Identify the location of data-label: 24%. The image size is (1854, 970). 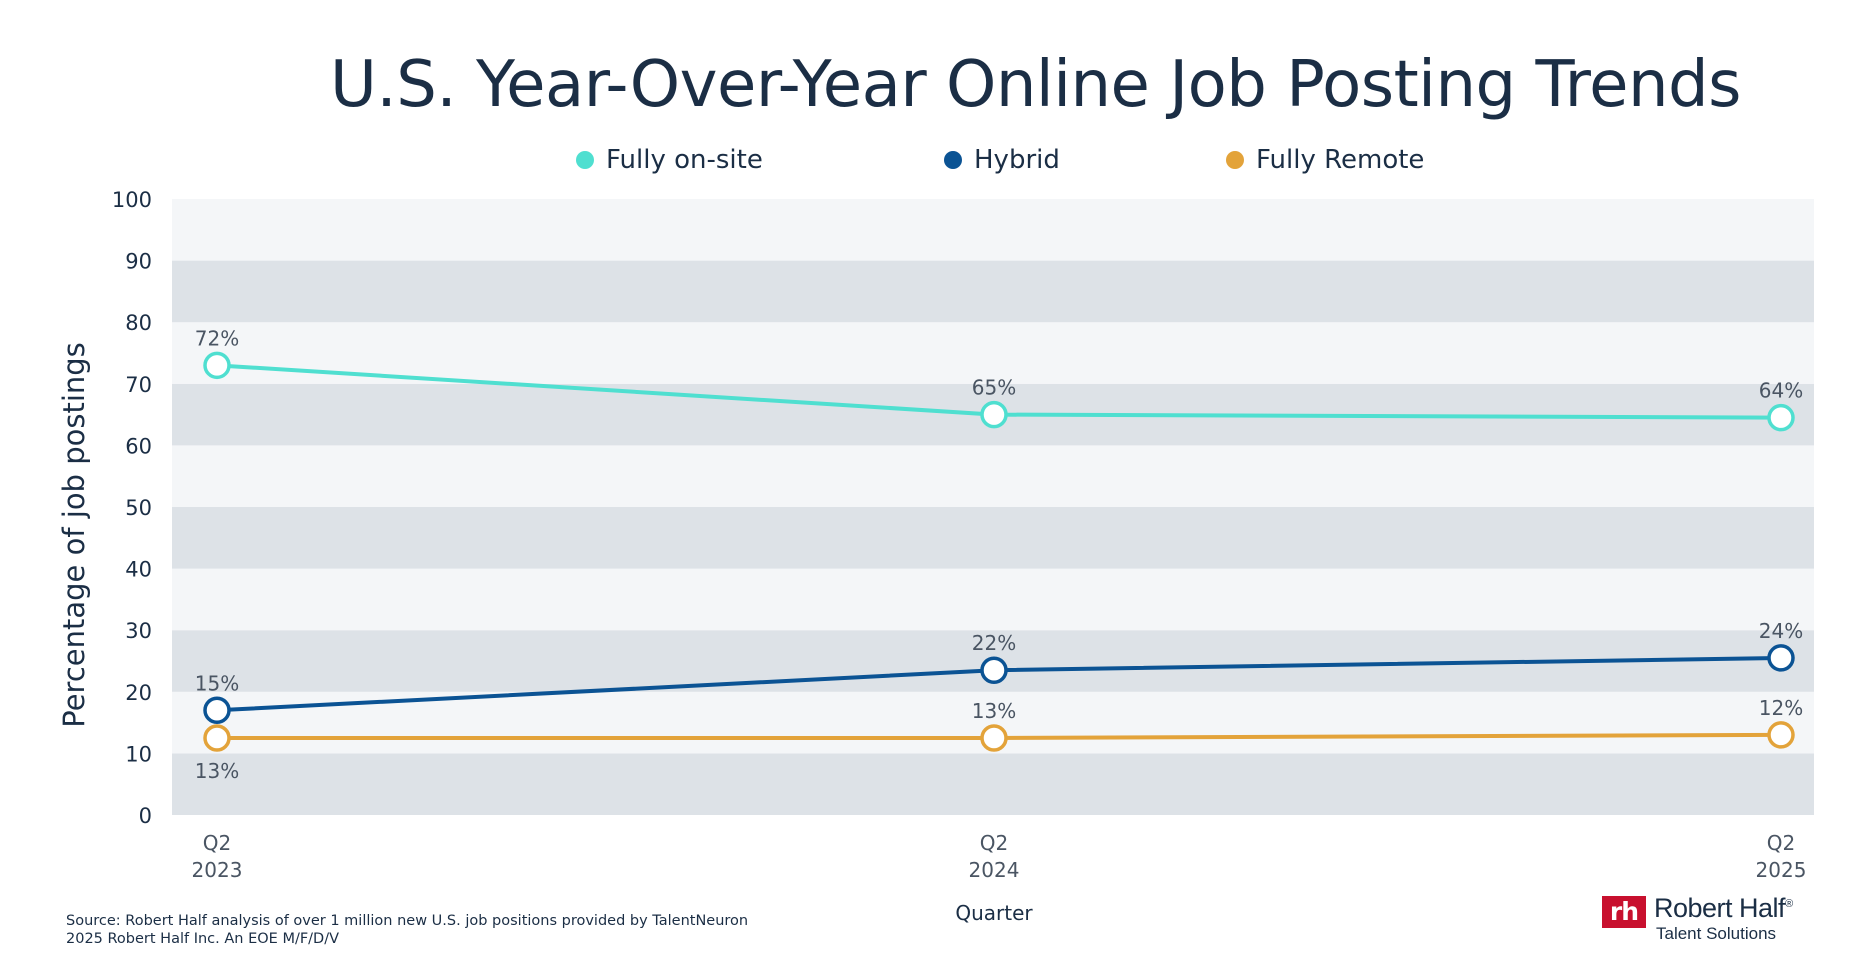
(1781, 631).